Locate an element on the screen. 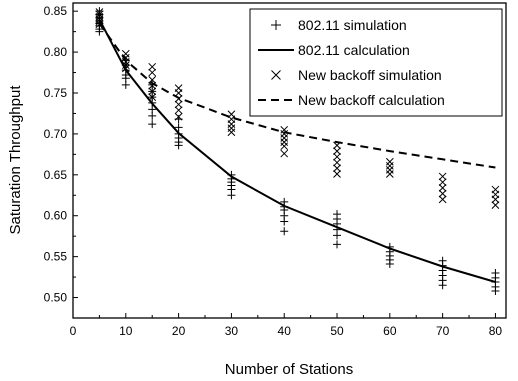  y-tick-label-6: 0.80 is located at coordinates (56, 52).